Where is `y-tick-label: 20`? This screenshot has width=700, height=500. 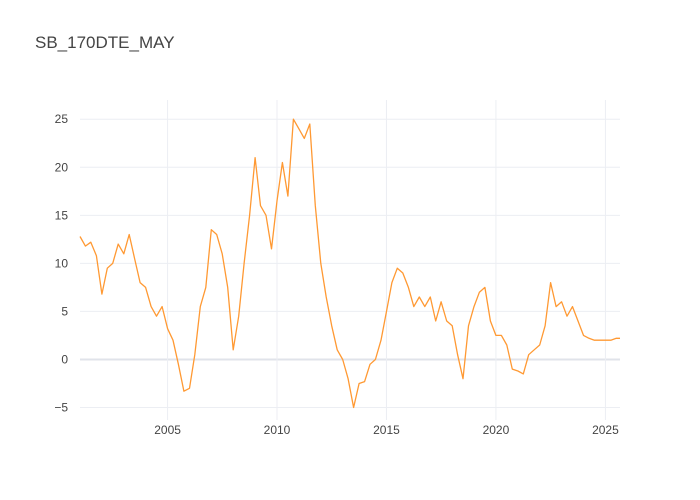 y-tick-label: 20 is located at coordinates (62, 167).